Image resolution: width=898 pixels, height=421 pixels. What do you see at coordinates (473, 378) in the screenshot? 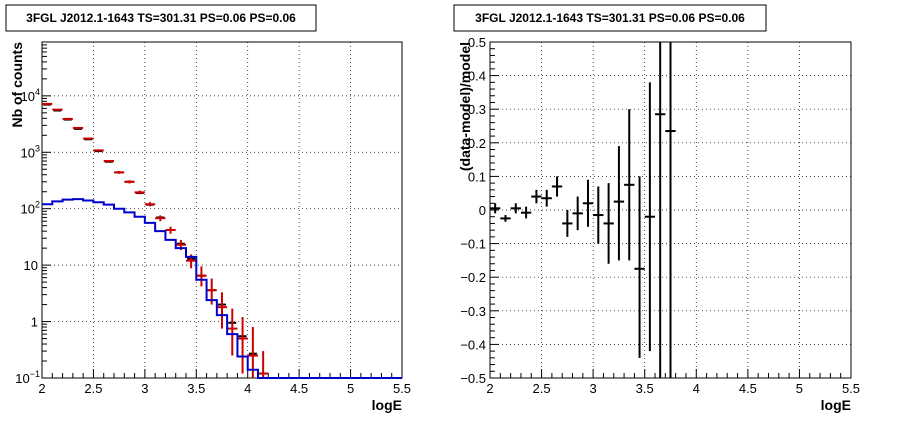
I see `residual-chart-ytick-label: −0.5` at bounding box center [473, 378].